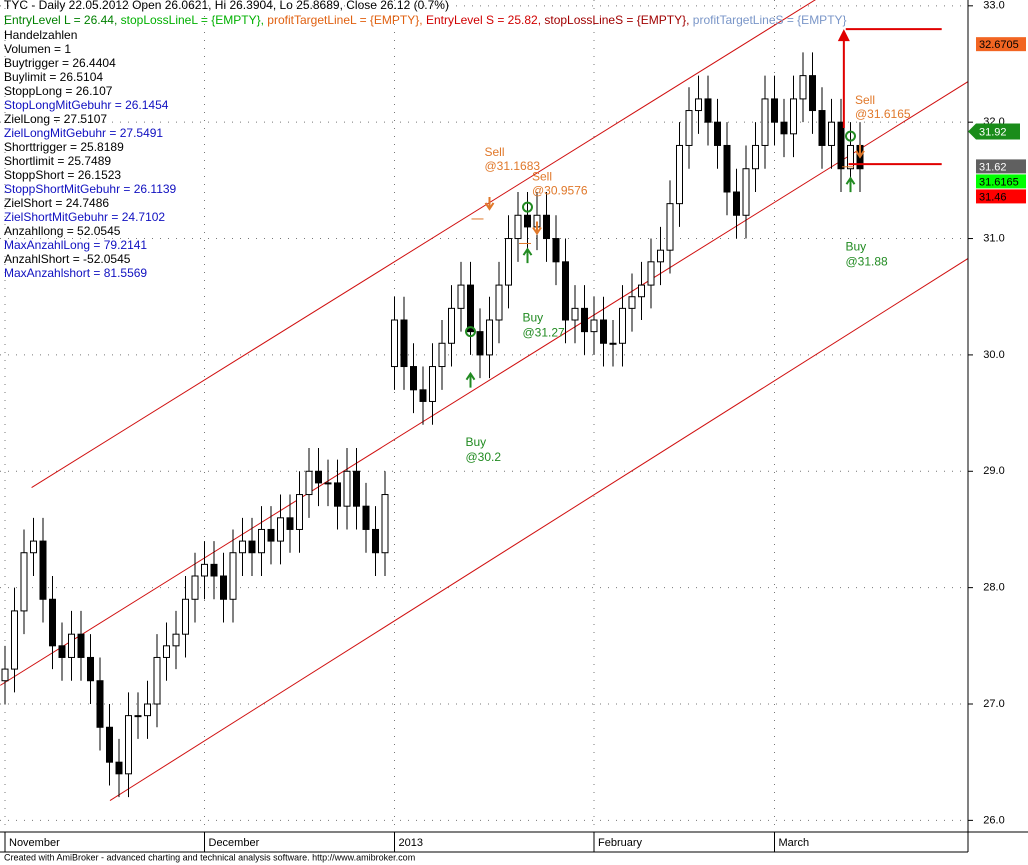  Describe the element at coordinates (843, 35) in the screenshot. I see `target-arrow-head` at that location.